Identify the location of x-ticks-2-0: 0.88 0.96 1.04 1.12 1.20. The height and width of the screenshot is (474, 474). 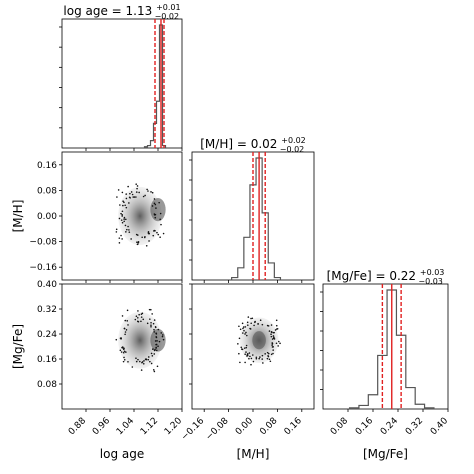
(125, 423).